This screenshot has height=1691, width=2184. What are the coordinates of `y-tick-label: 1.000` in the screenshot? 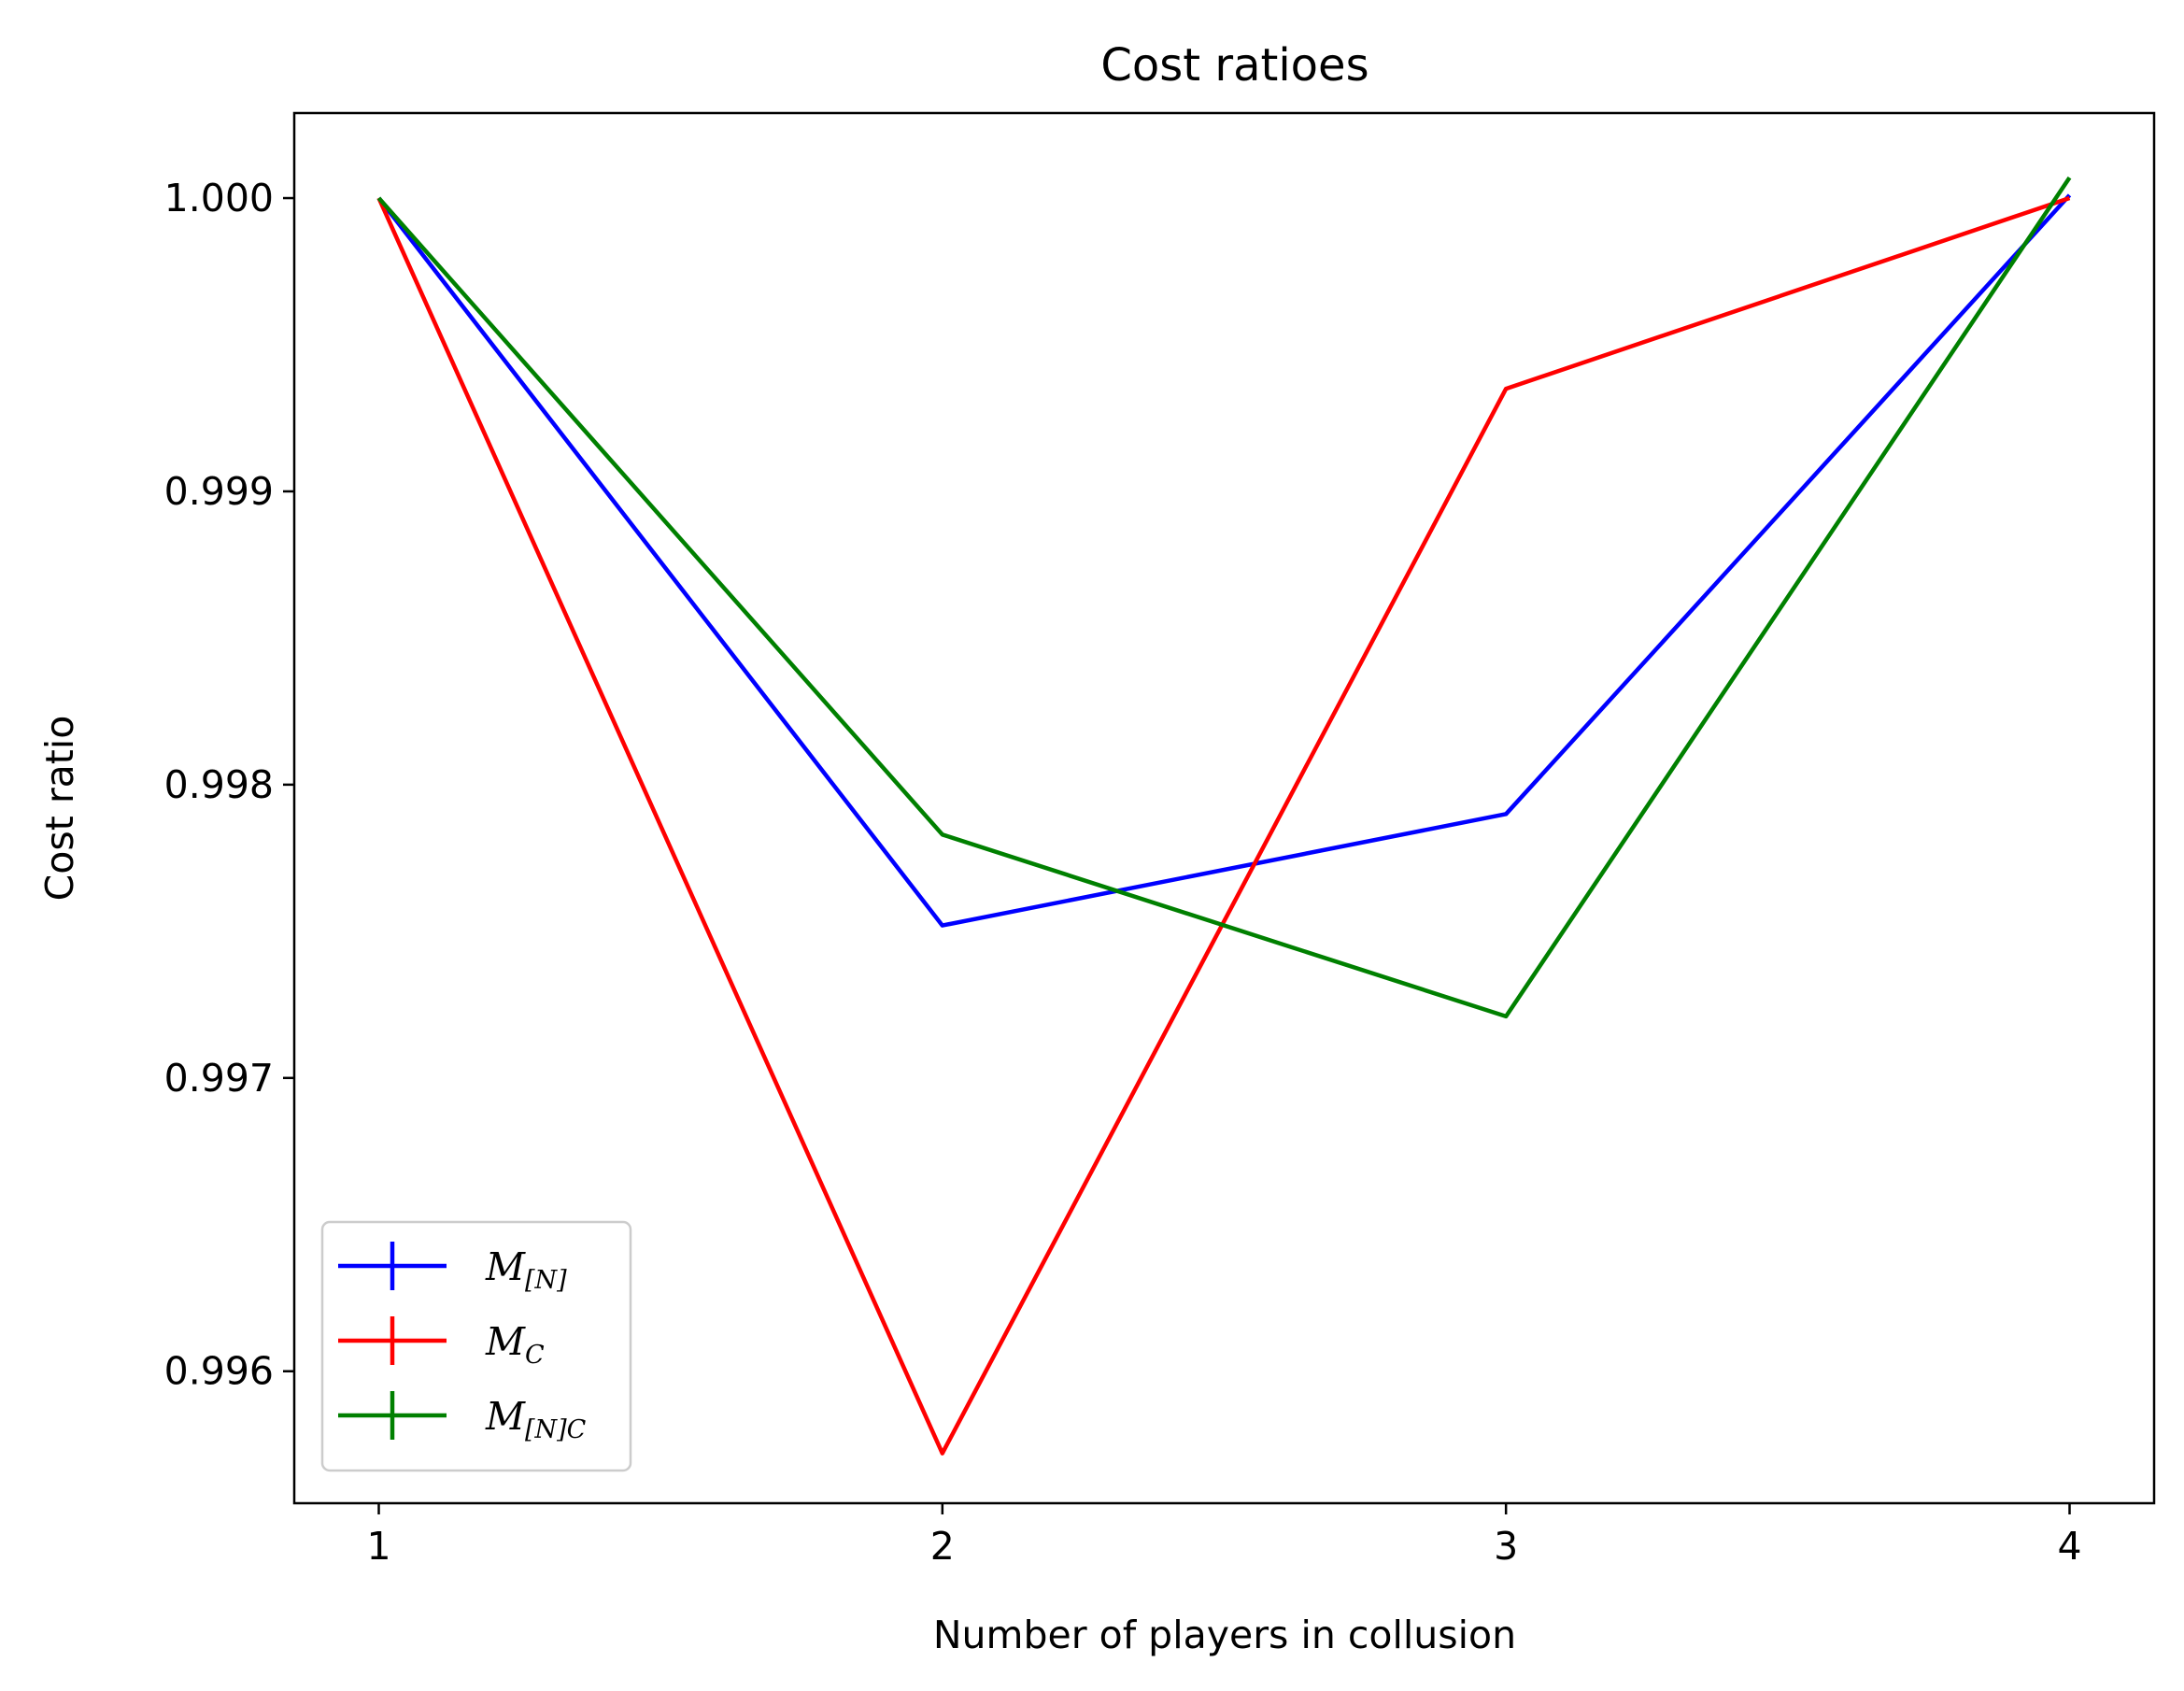 It's located at (219, 198).